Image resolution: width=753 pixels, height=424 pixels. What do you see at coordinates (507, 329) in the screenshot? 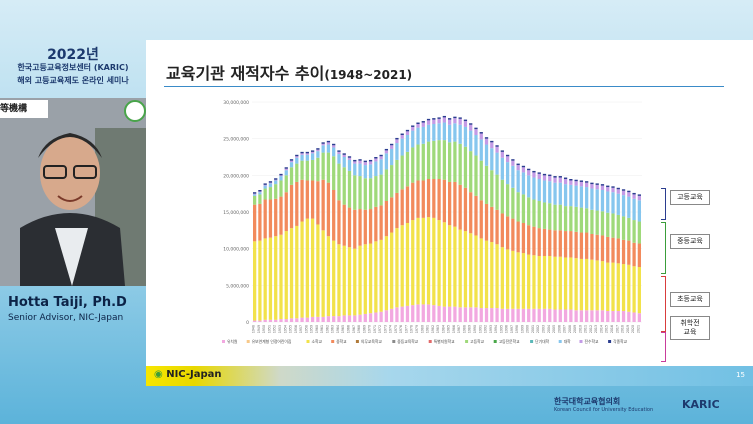
I see `x-tick-label: 1996` at bounding box center [507, 329].